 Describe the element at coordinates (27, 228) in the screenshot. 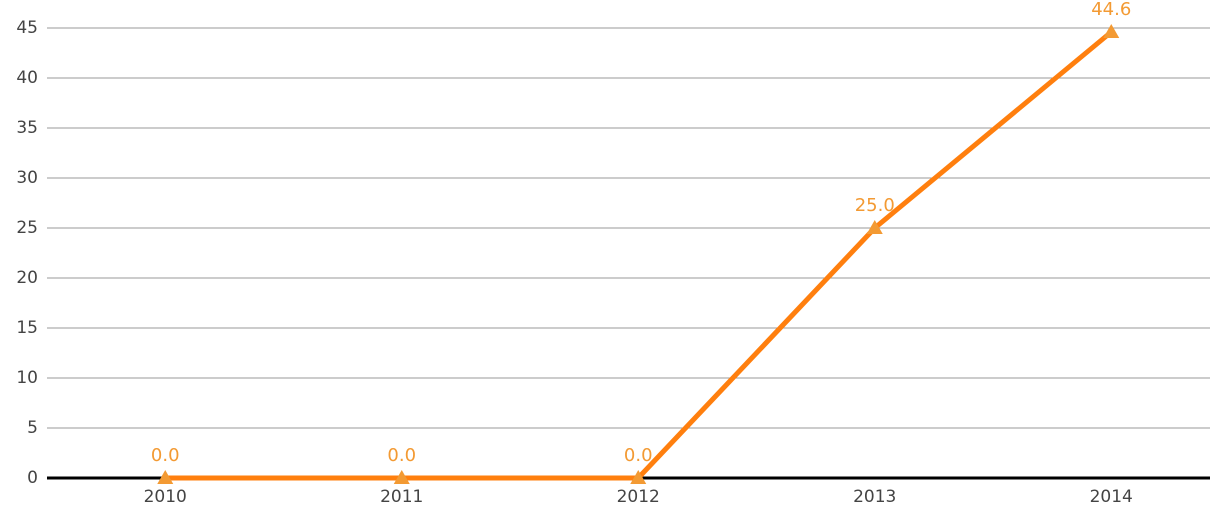

I see `y-tick-label: 25` at that location.